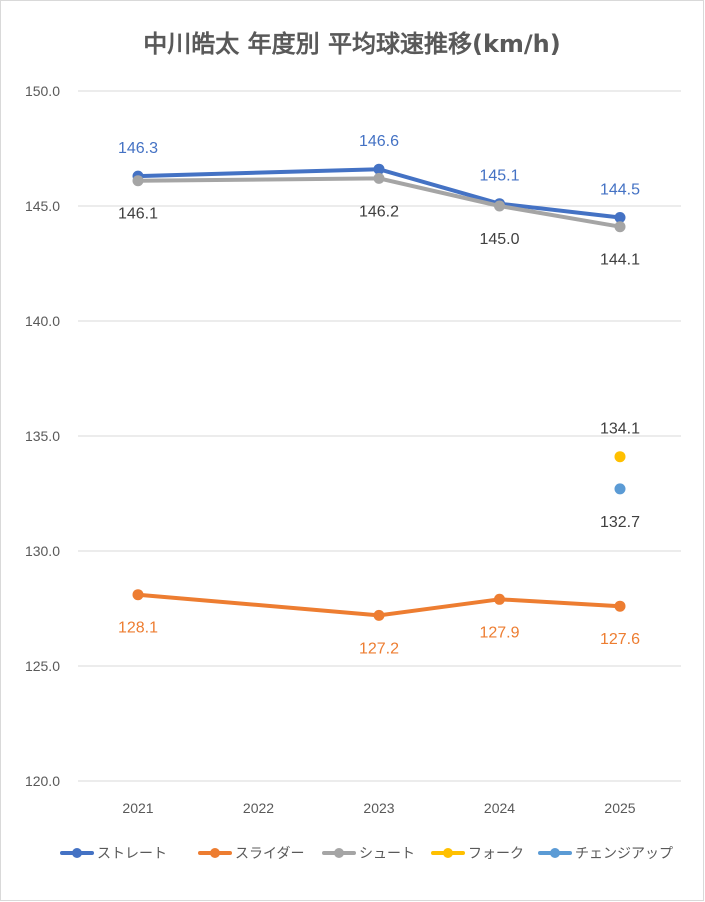 The height and width of the screenshot is (902, 705). What do you see at coordinates (499, 632) in the screenshot?
I see `data-label: 127.9` at bounding box center [499, 632].